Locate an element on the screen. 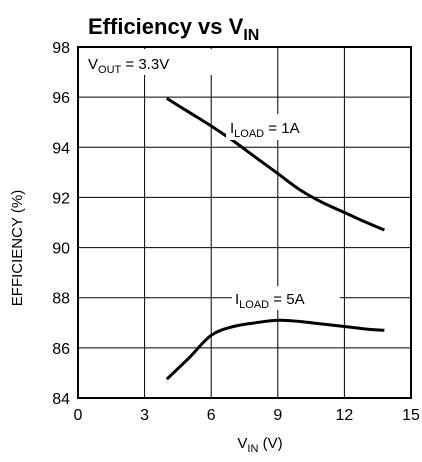 The height and width of the screenshot is (462, 422). y-tick-label-4: 92 is located at coordinates (61, 198).